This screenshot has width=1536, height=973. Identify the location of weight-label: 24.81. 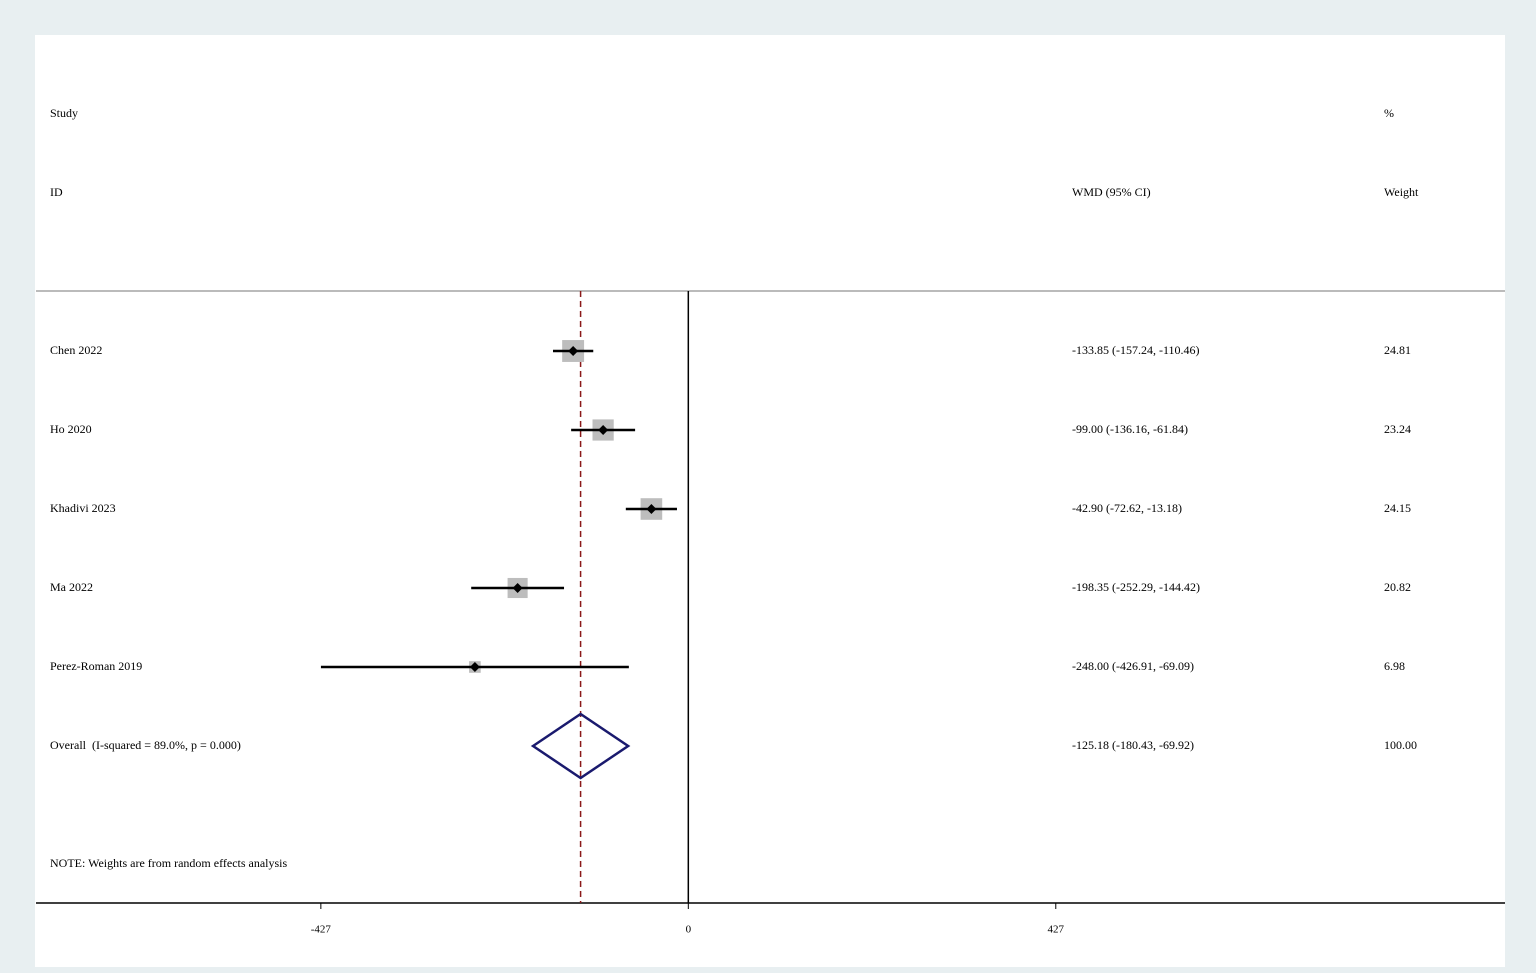
(1397, 350).